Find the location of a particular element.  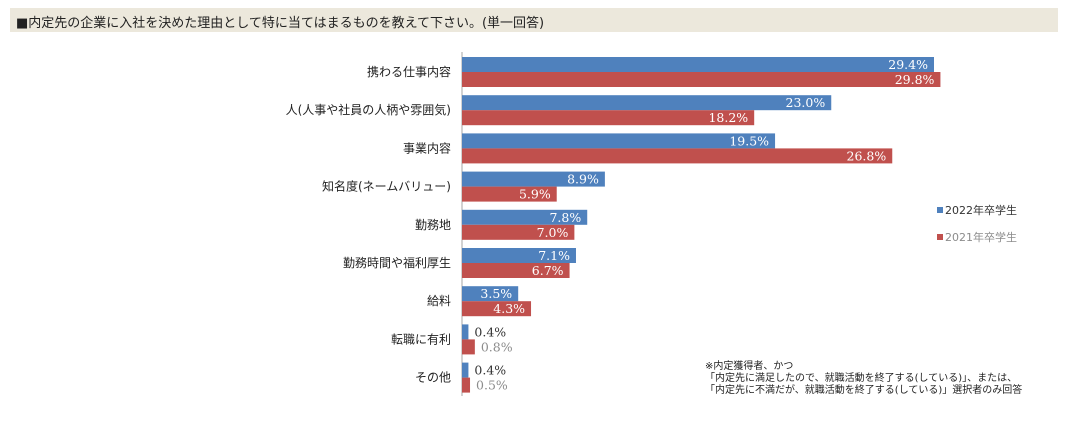

data-label: 7.1% is located at coordinates (554, 255).